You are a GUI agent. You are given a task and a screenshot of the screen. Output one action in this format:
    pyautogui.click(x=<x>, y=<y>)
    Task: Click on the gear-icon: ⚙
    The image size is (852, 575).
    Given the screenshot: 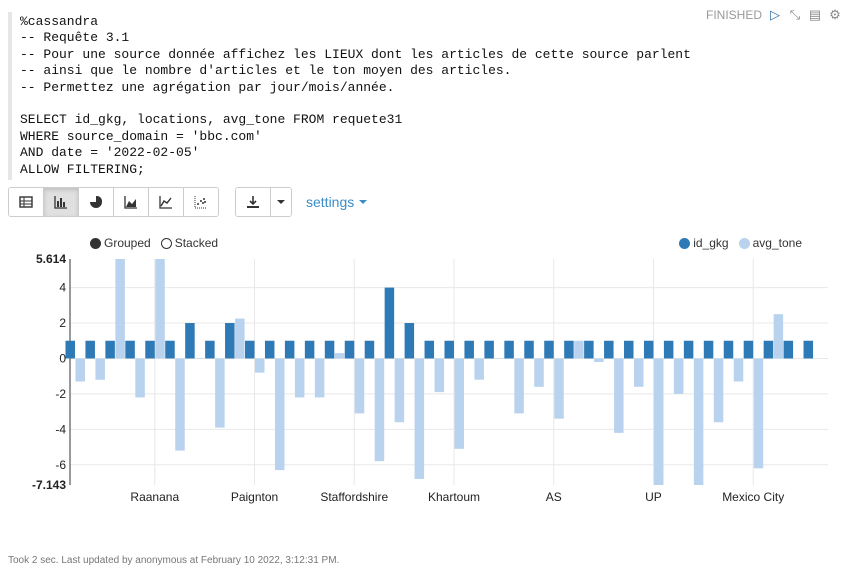 What is the action you would take?
    pyautogui.click(x=835, y=14)
    